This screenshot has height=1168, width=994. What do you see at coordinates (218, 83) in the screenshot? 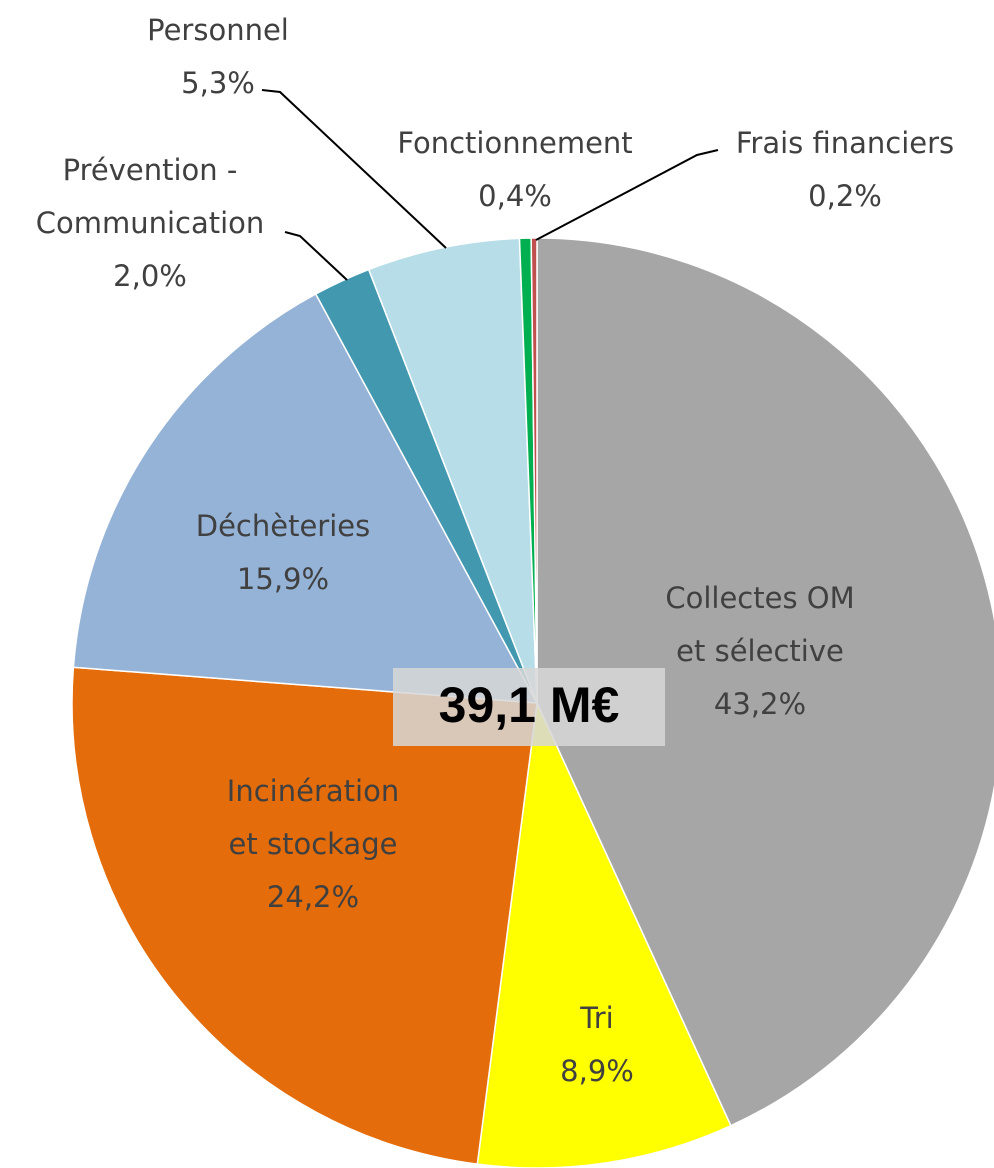
I see `slice-value-label: 5,3%` at bounding box center [218, 83].